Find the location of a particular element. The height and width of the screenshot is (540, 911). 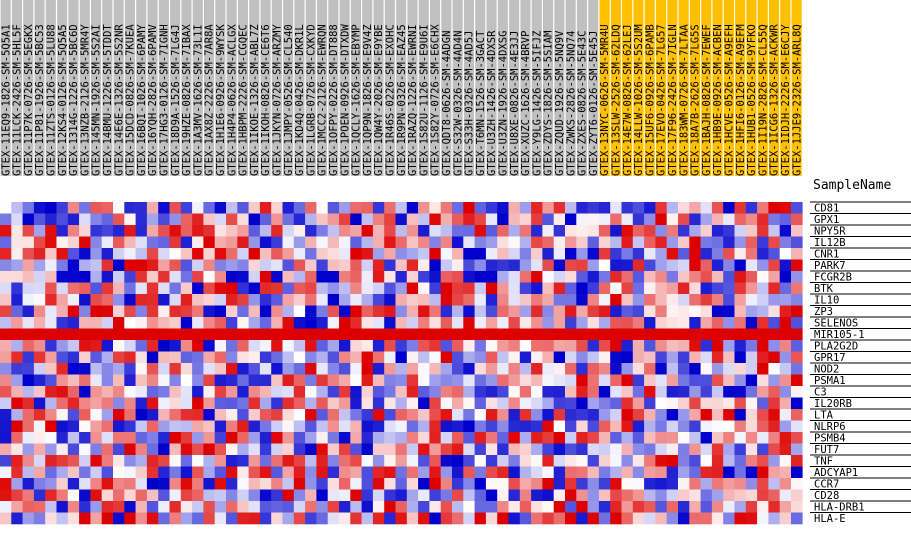

column-label: GTEX-15UF6-0926-SM-6PAMB is located at coordinates (650, 100).